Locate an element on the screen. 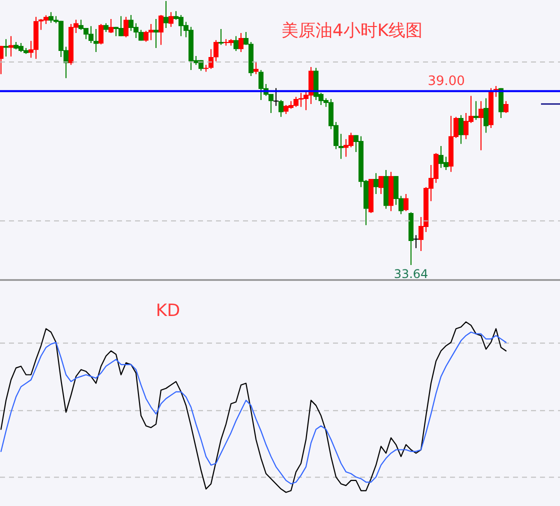 This screenshot has height=506, width=560. text: 美原油4小时K线图 is located at coordinates (352, 31).